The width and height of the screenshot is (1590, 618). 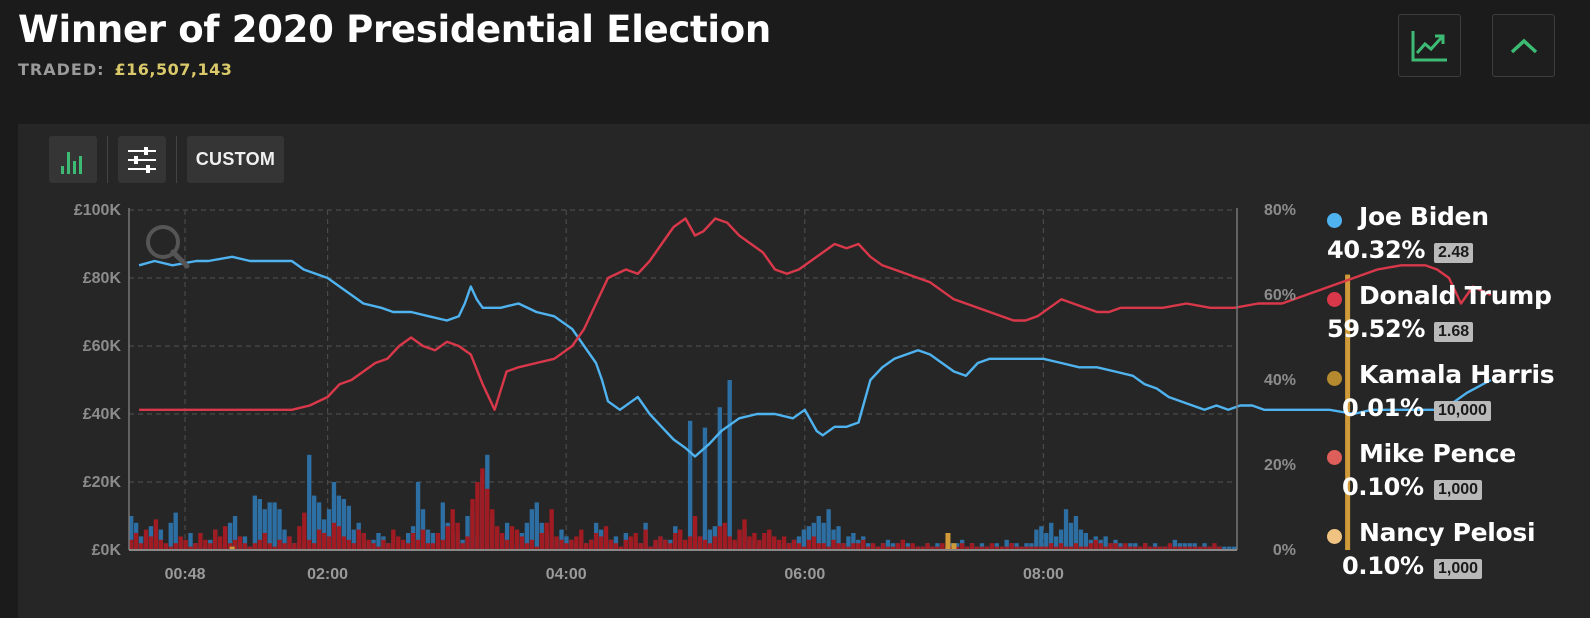 I want to click on line-chart-icon, so click(x=1429, y=45).